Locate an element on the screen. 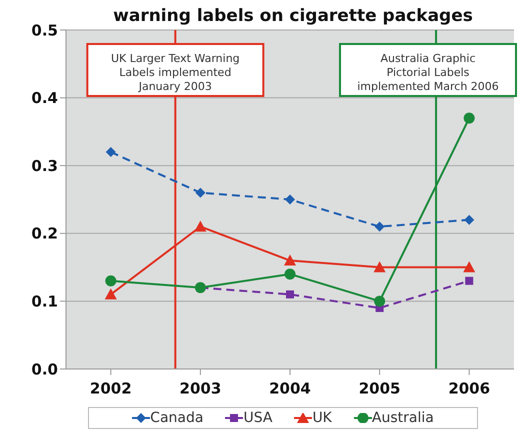  x-tick-label: 2006 is located at coordinates (469, 389).